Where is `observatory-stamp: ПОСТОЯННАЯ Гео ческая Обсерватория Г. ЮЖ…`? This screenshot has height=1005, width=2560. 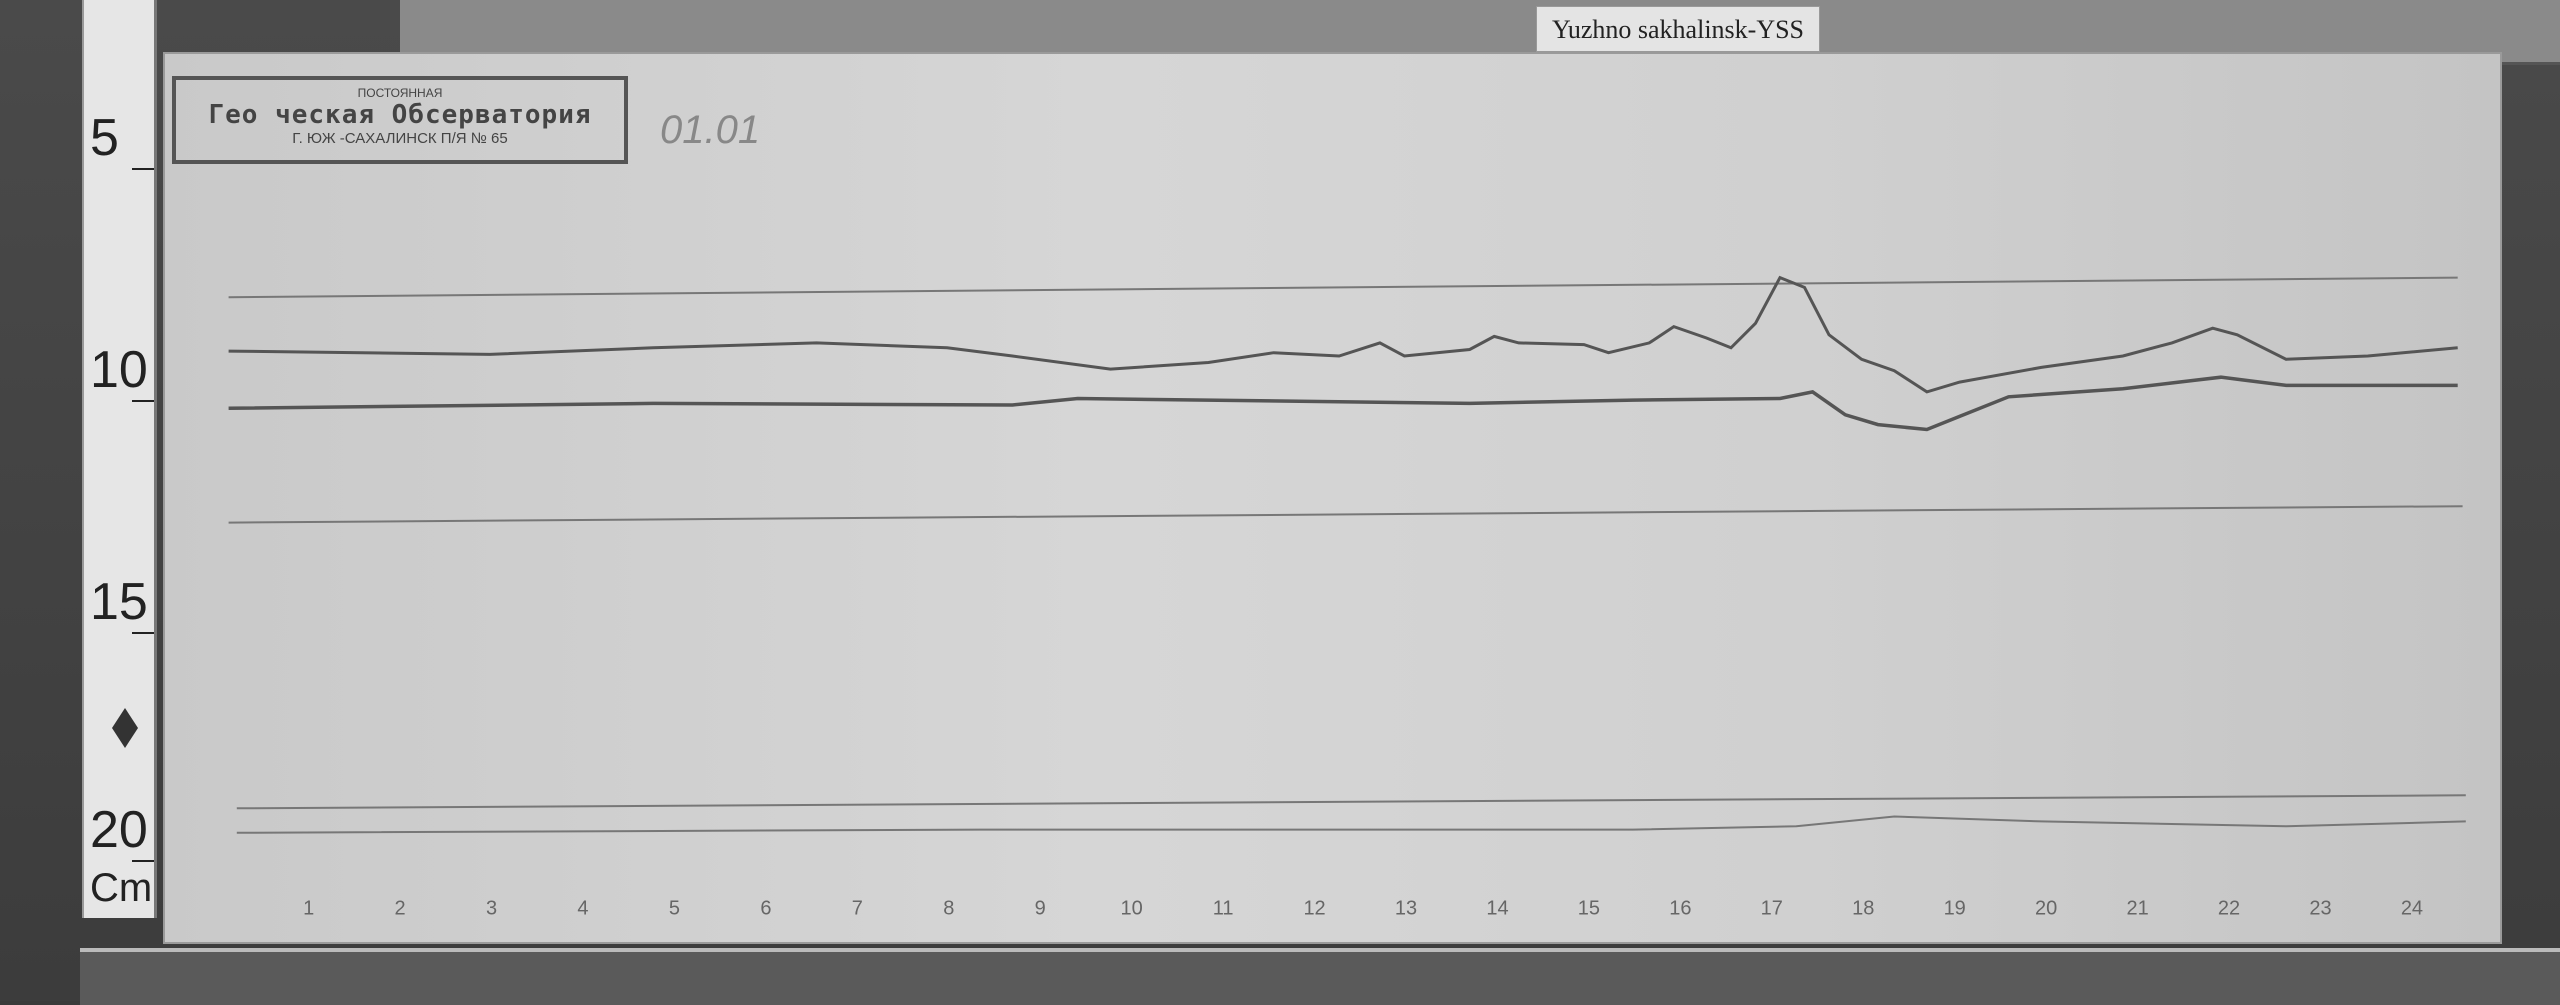
observatory-stamp: ПОСТОЯННАЯ Гео ческая Обсерватория Г. ЮЖ… is located at coordinates (400, 120).